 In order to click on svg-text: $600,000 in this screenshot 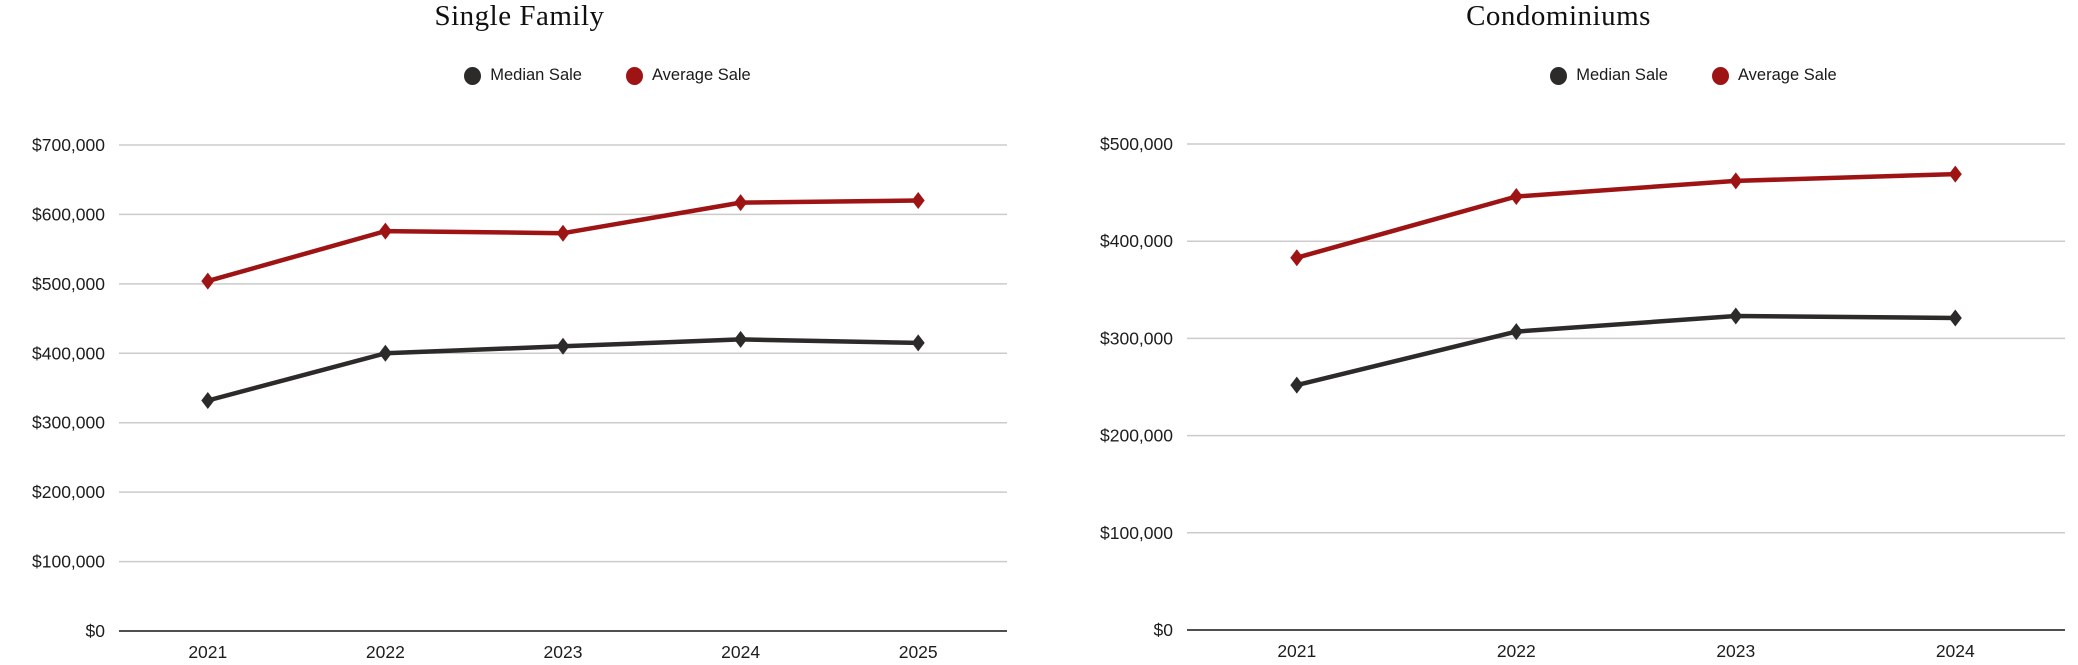, I will do `click(68, 214)`.